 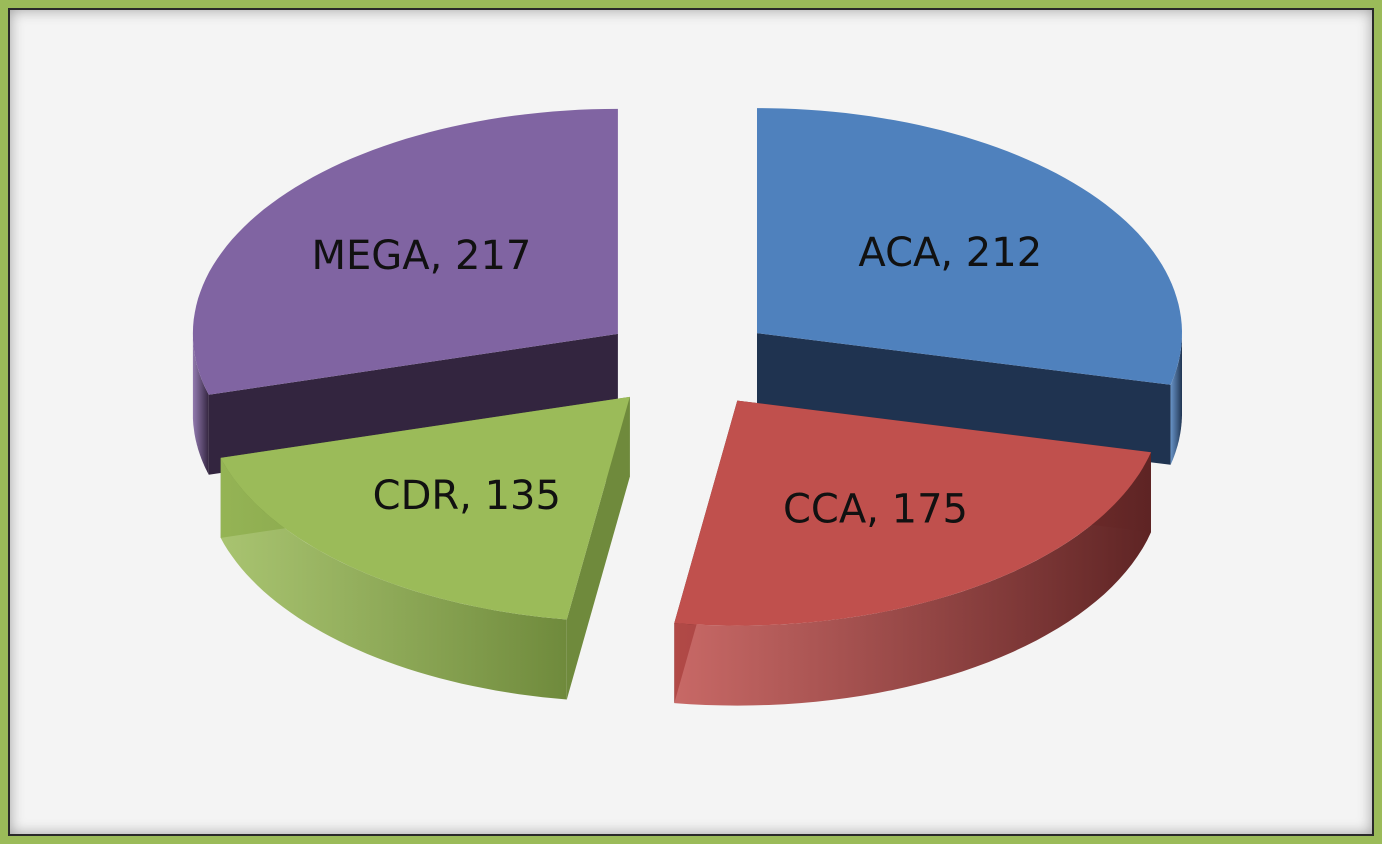 What do you see at coordinates (1176, 399) in the screenshot?
I see `slice-side-aca` at bounding box center [1176, 399].